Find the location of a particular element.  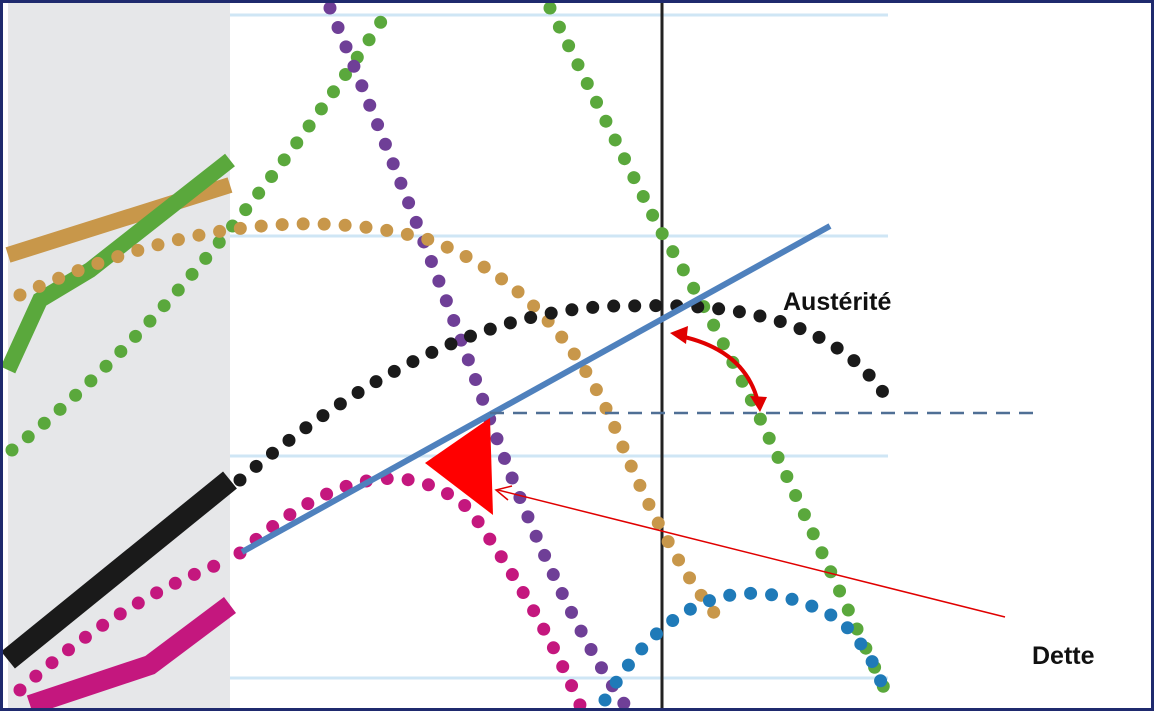

annotation-label: Austérité is located at coordinates (837, 302).